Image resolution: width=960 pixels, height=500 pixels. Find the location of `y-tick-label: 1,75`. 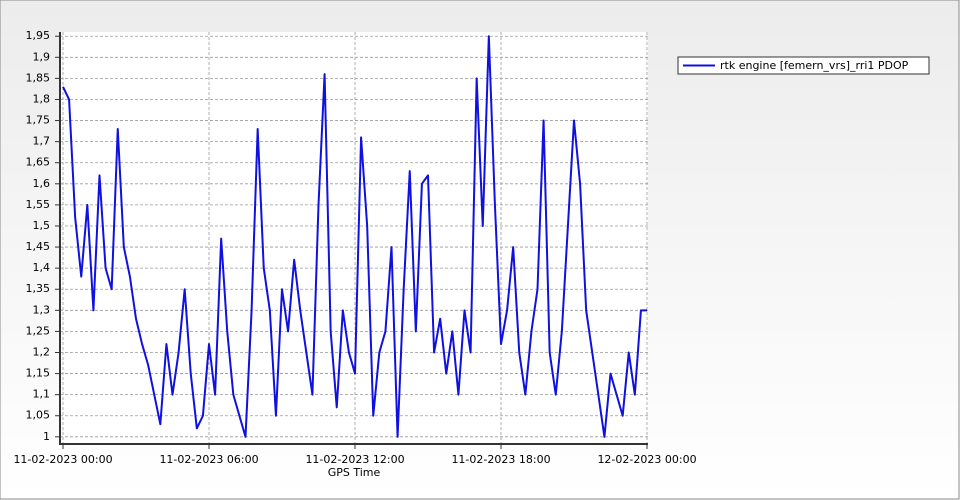

y-tick-label: 1,75 is located at coordinates (38, 120).